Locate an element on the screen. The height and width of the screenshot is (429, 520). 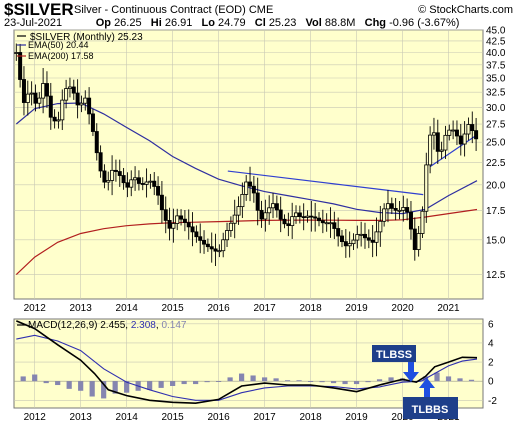
macd-x-tick-label: 2018 is located at coordinates (310, 417).